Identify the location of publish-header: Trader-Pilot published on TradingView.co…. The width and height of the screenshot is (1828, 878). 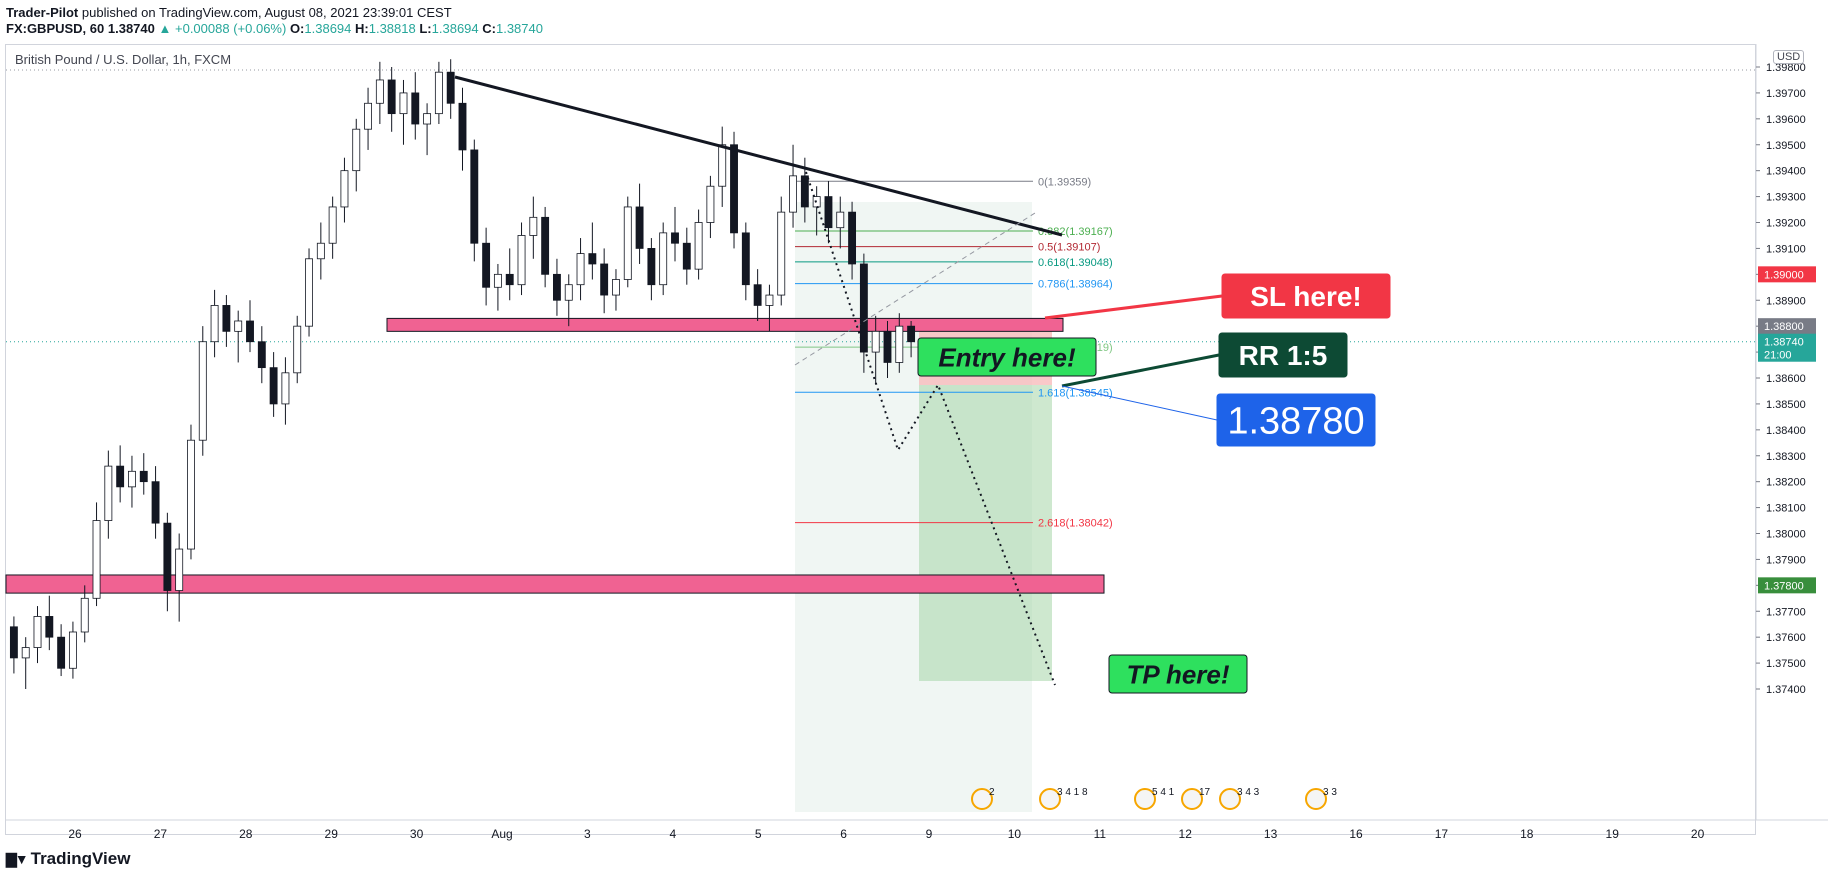
(229, 12).